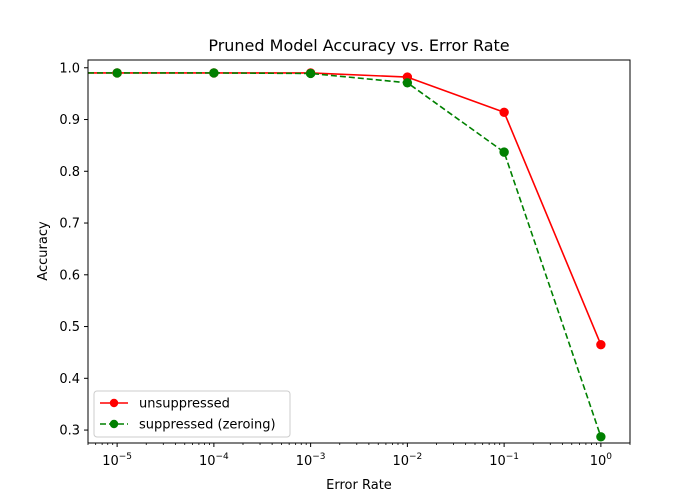 This screenshot has height=503, width=699. What do you see at coordinates (73, 250) in the screenshot?
I see `y-axis: 0.3 0.4 0.5 0.6 0.7 0.8 0.9 1.0` at bounding box center [73, 250].